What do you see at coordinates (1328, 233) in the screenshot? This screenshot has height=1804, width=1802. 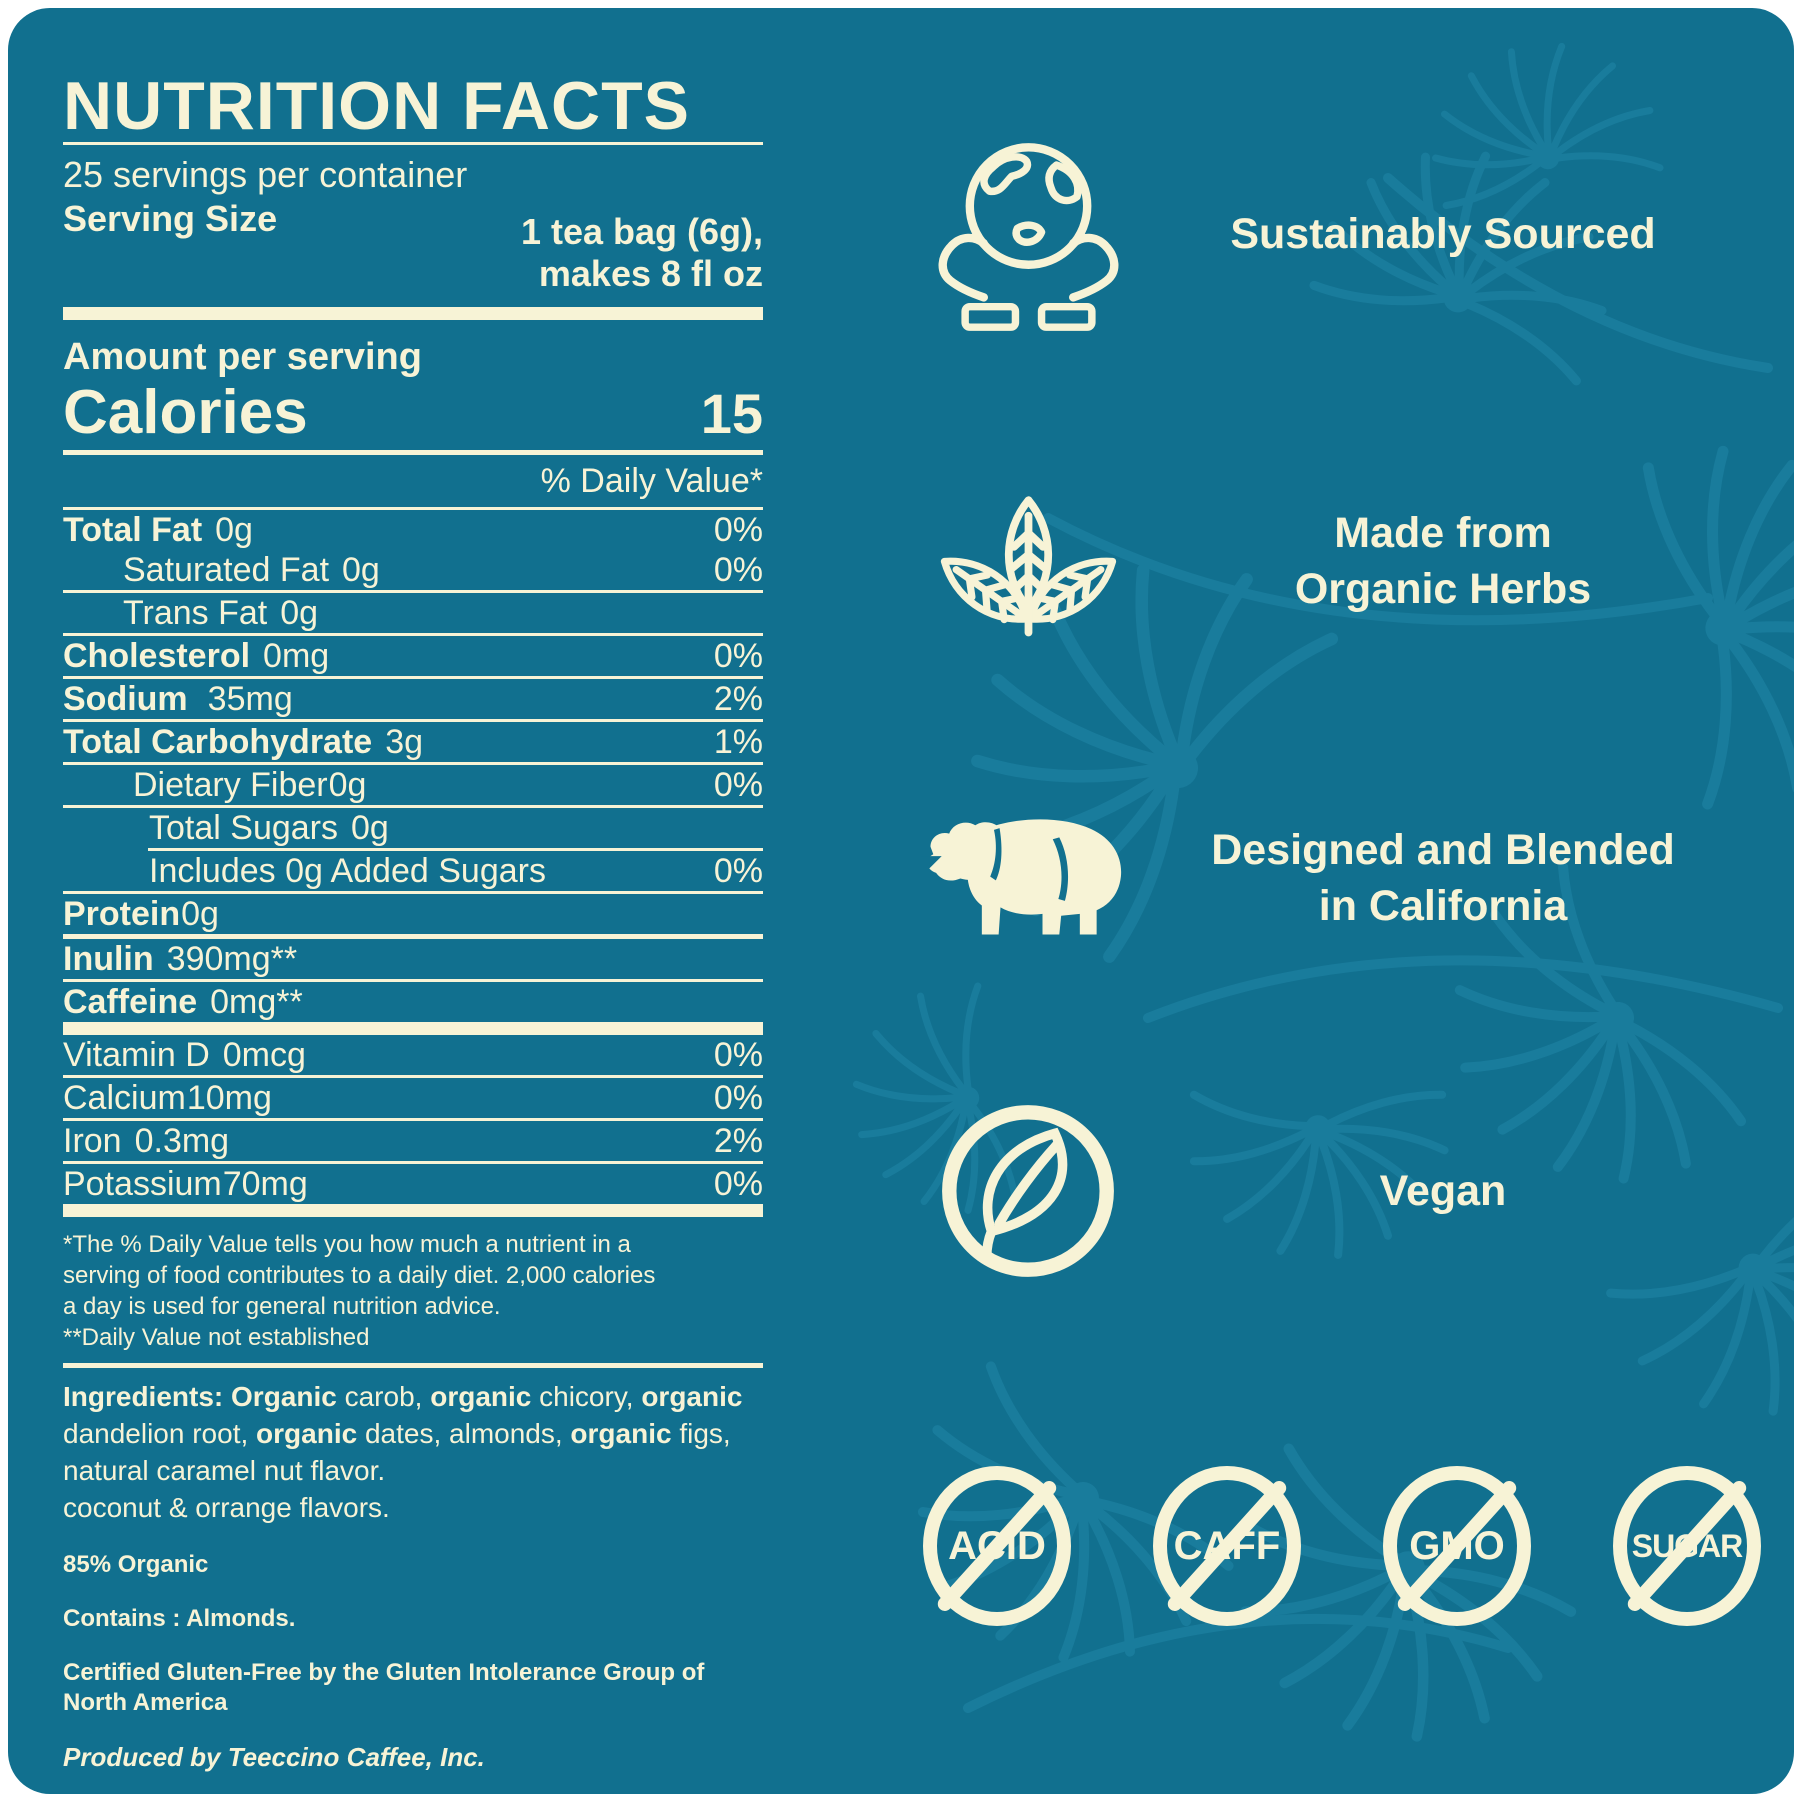 I see `feature-row-sustainably-sourced: Sustainably Sourced` at bounding box center [1328, 233].